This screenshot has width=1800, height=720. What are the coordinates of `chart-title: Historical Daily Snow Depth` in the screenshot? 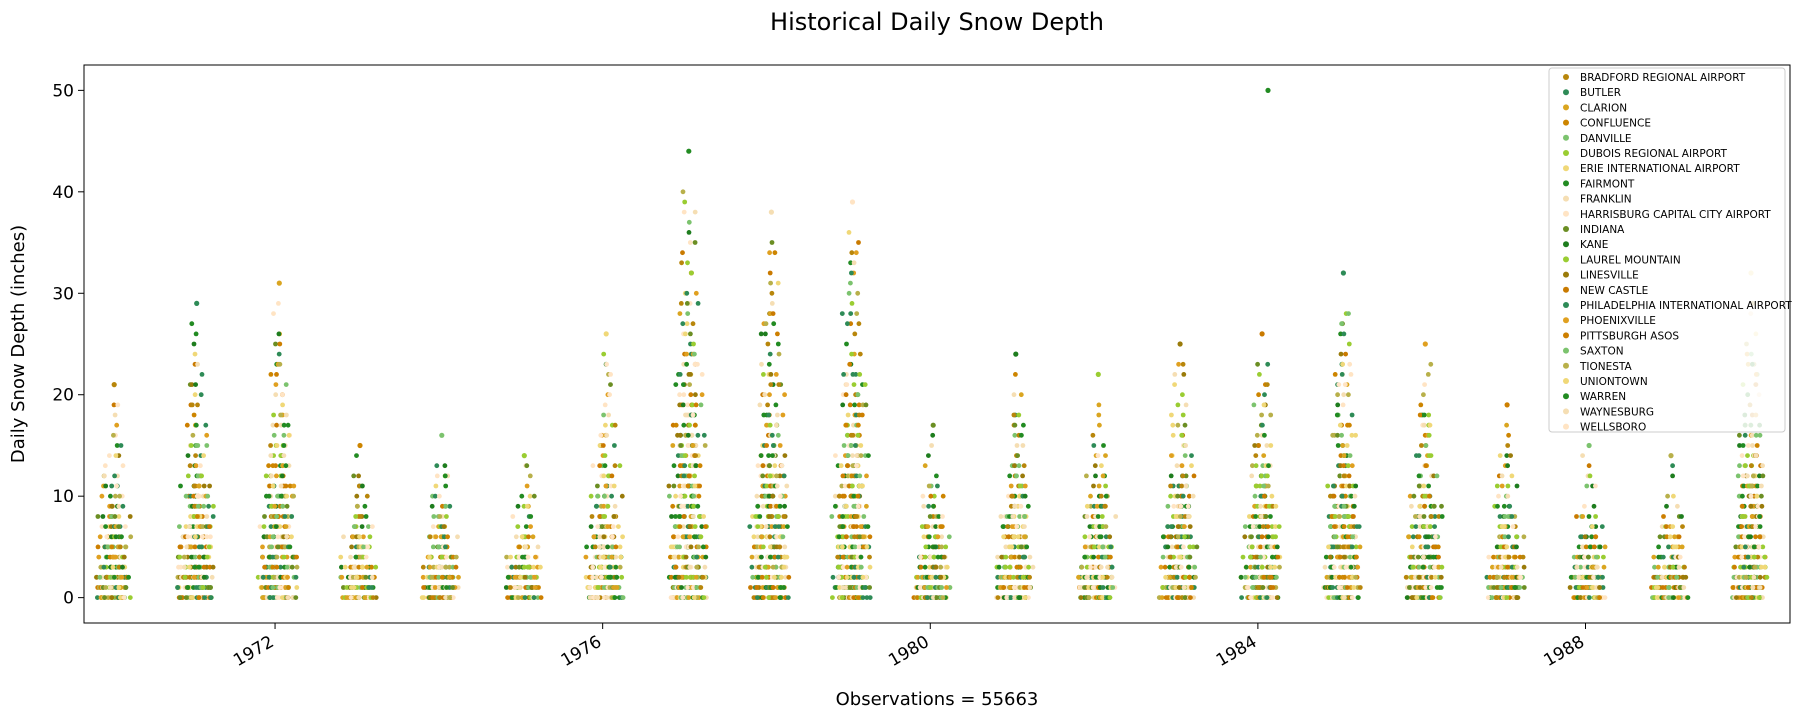 It's located at (937, 22).